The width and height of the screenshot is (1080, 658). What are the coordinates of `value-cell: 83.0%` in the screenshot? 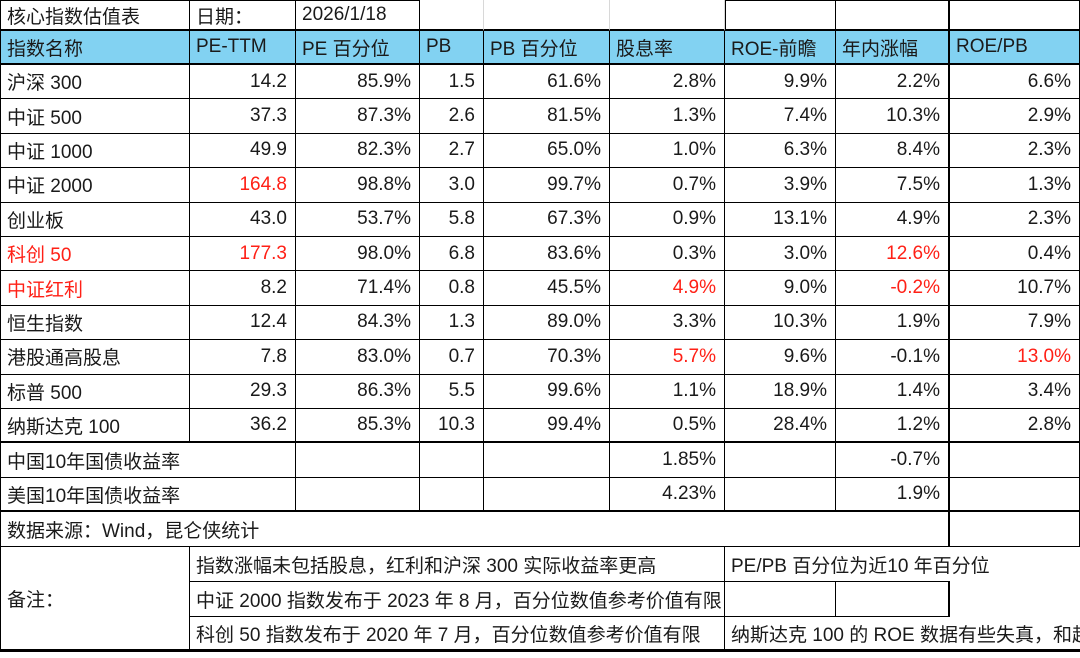 It's located at (358, 357).